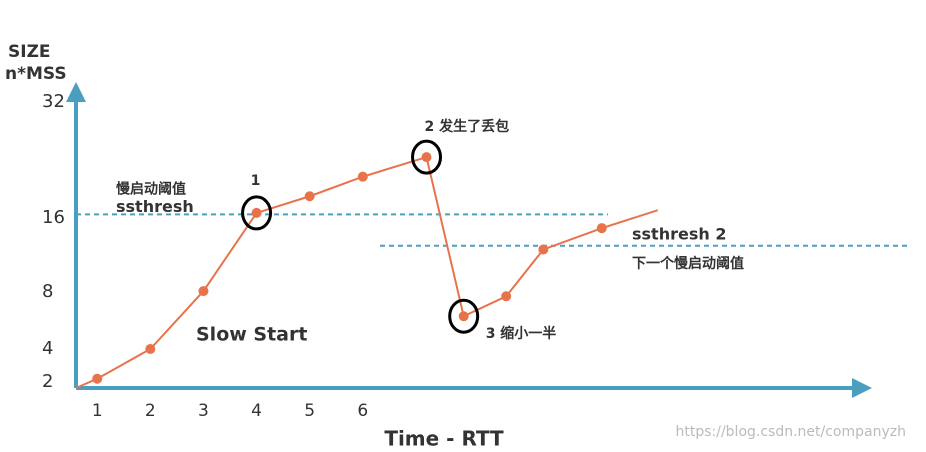 Image resolution: width=926 pixels, height=452 pixels. What do you see at coordinates (47, 348) in the screenshot?
I see `y-tick-label: 4` at bounding box center [47, 348].